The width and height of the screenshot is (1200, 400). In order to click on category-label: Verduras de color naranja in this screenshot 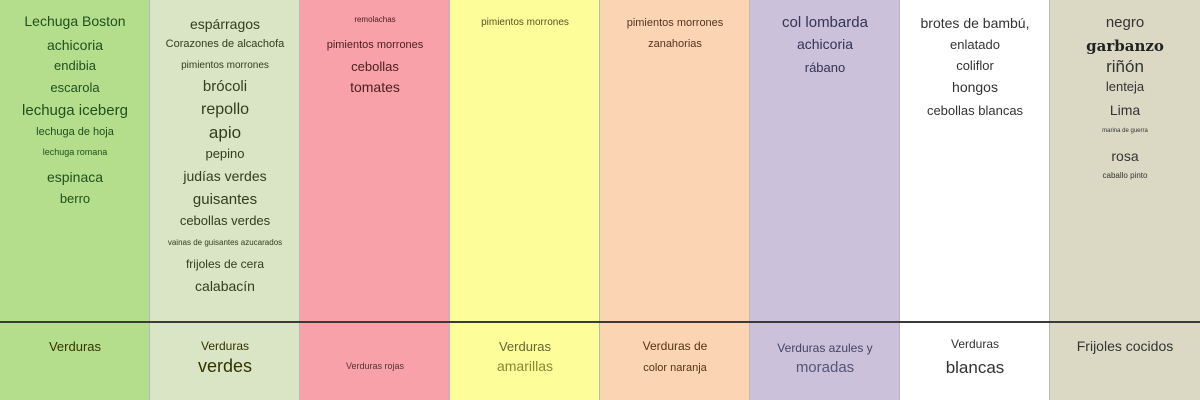, I will do `click(675, 361)`.